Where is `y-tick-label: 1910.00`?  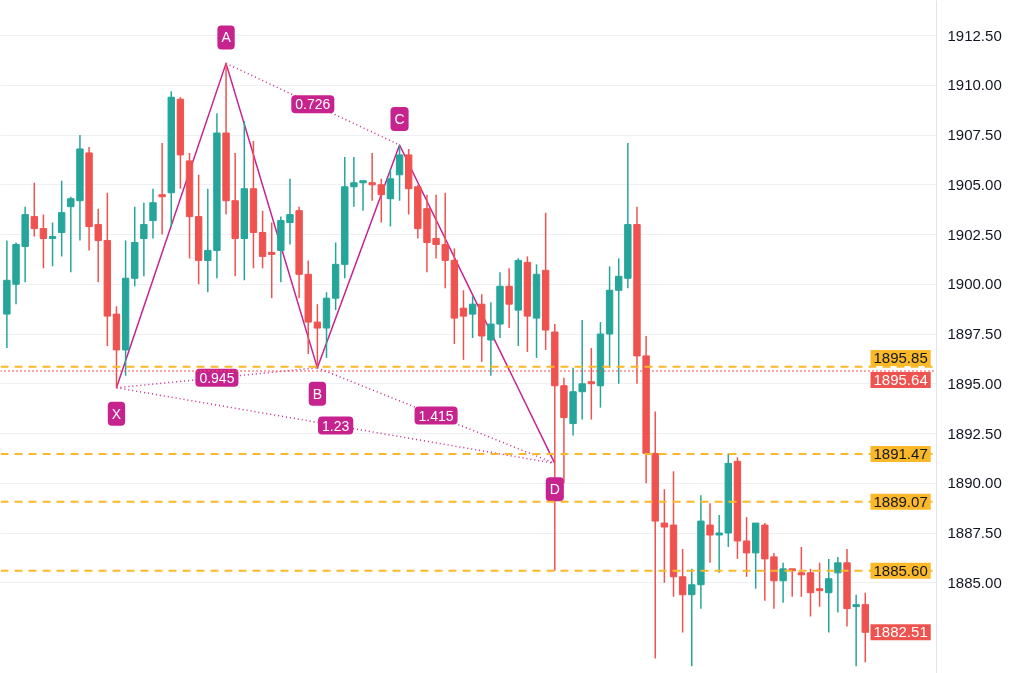 y-tick-label: 1910.00 is located at coordinates (974, 85).